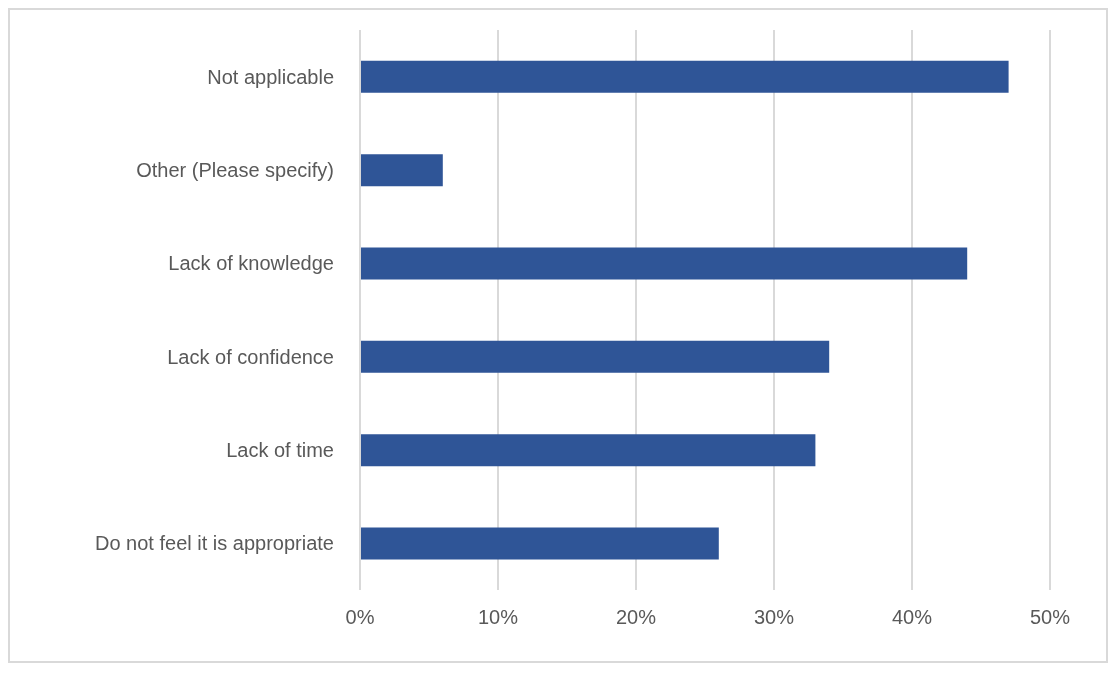  Describe the element at coordinates (498, 617) in the screenshot. I see `x-tick-label: 10%` at that location.